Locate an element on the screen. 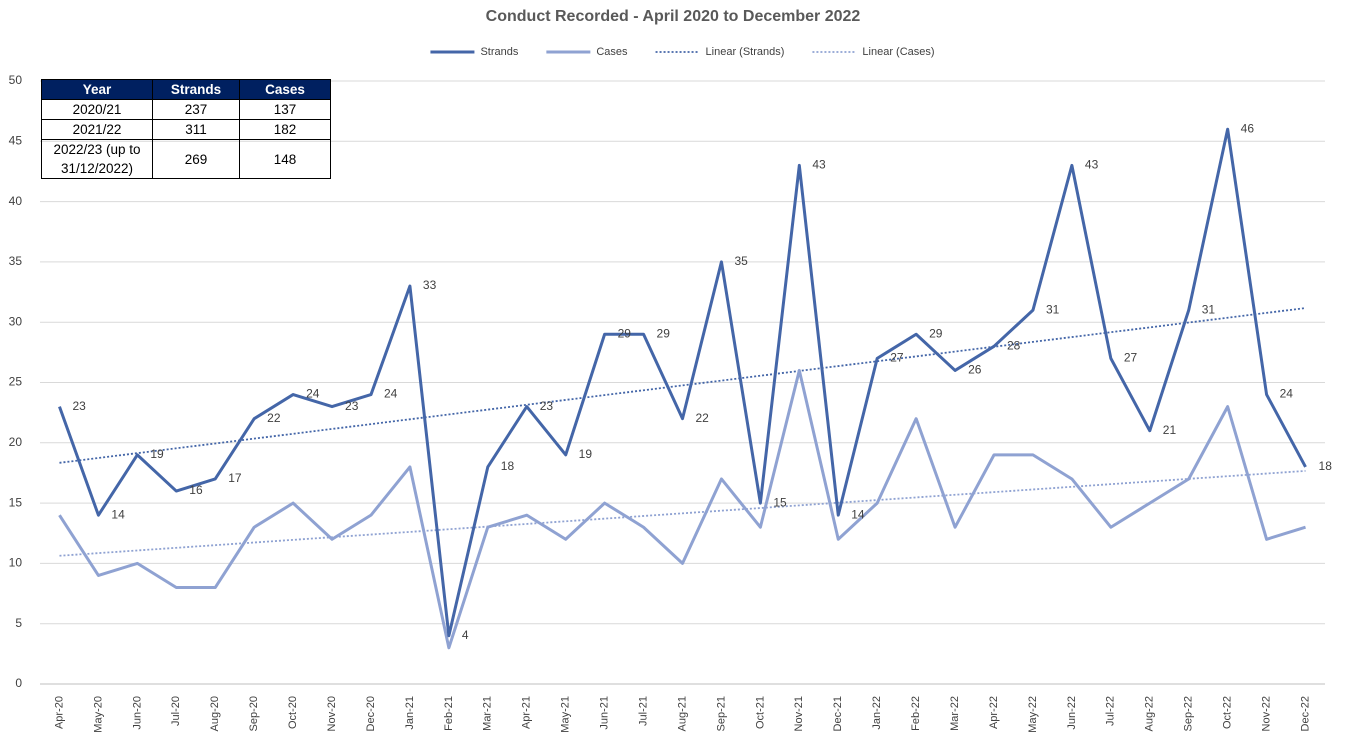  x-tick-label: Mar-21 is located at coordinates (488, 713).